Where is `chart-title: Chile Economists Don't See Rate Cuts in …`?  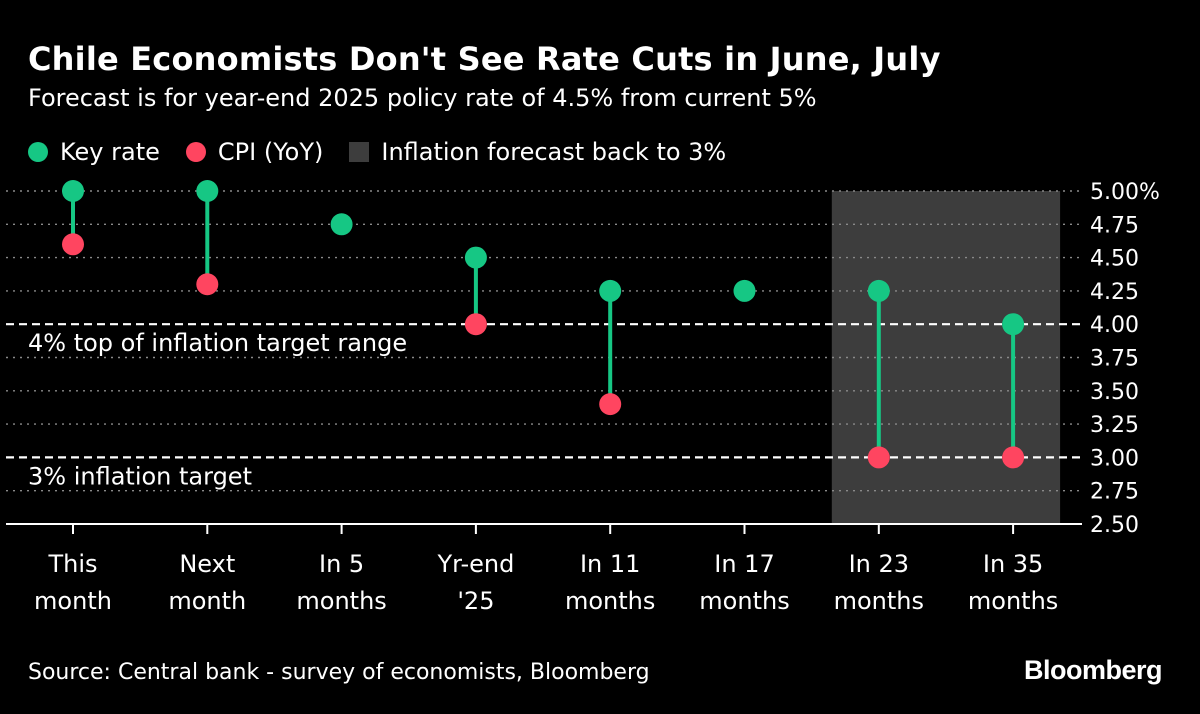 chart-title: Chile Economists Don't See Rate Cuts in … is located at coordinates (484, 59).